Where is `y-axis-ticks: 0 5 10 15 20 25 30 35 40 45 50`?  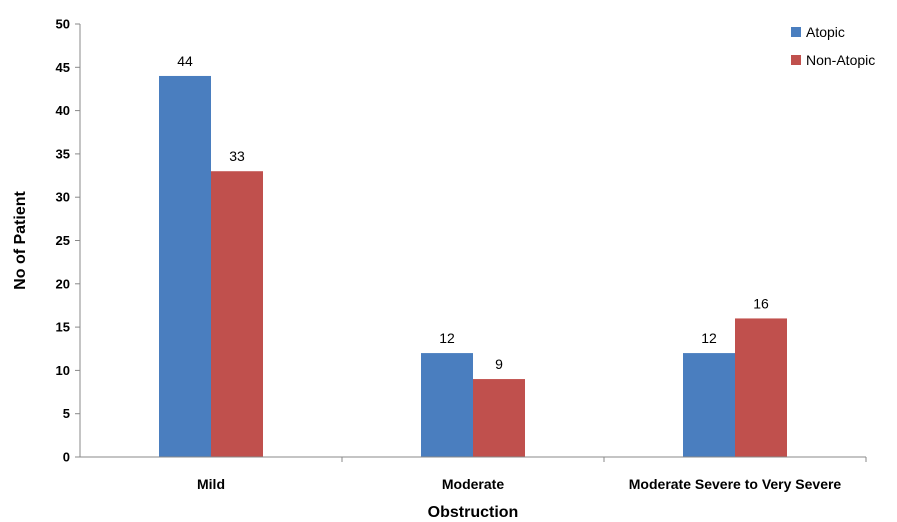
y-axis-ticks: 0 5 10 15 20 25 30 35 40 45 50 is located at coordinates (68, 241).